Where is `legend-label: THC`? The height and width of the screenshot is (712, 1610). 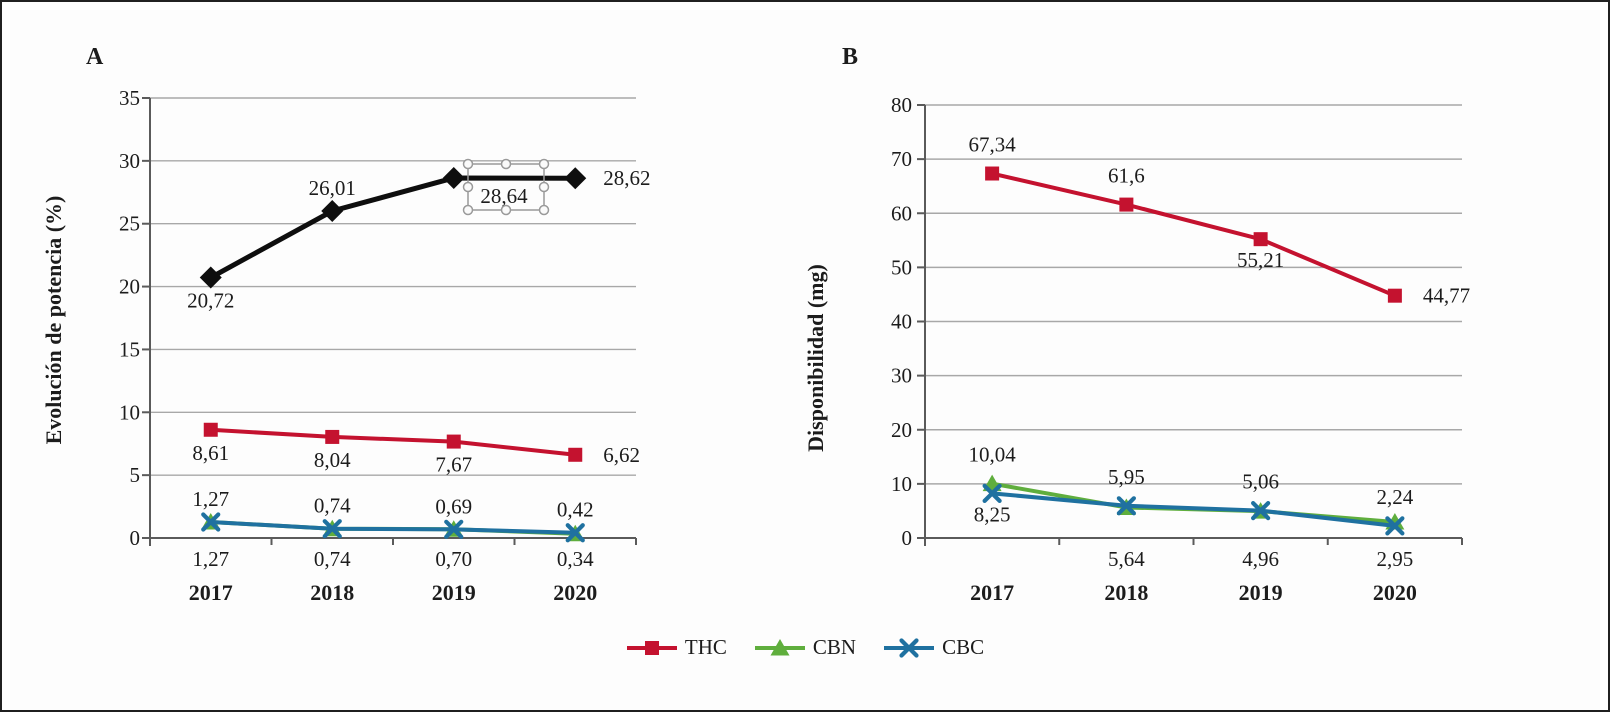 legend-label: THC is located at coordinates (705, 647).